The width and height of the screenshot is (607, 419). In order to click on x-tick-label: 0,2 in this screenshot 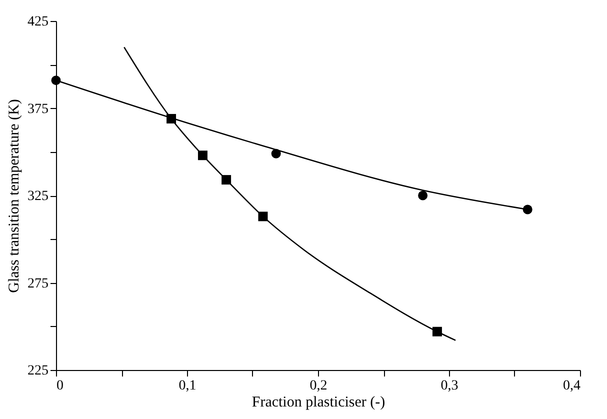, I will do `click(319, 386)`.